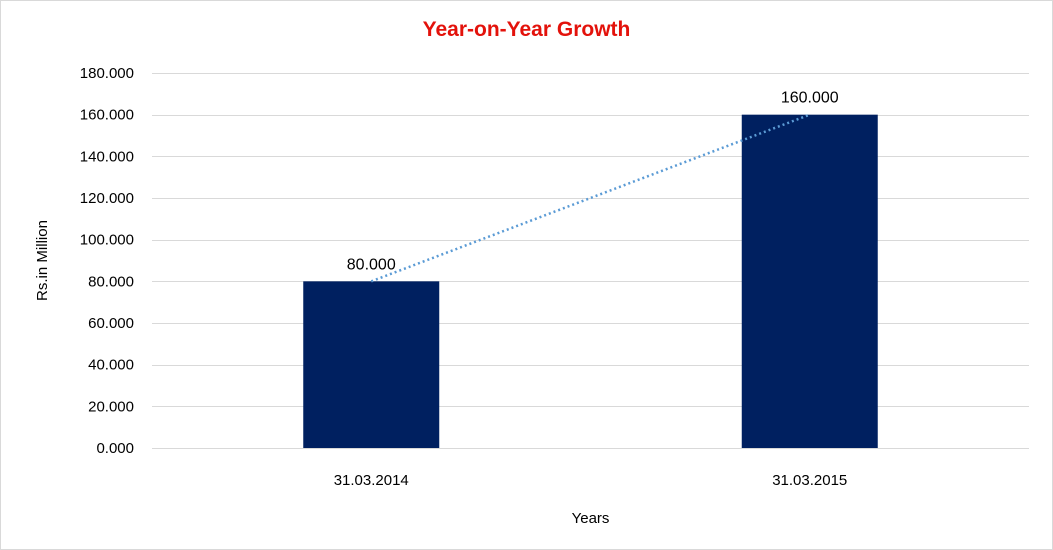 The width and height of the screenshot is (1053, 550). Describe the element at coordinates (107, 115) in the screenshot. I see `y-tick-label: 160.000` at that location.